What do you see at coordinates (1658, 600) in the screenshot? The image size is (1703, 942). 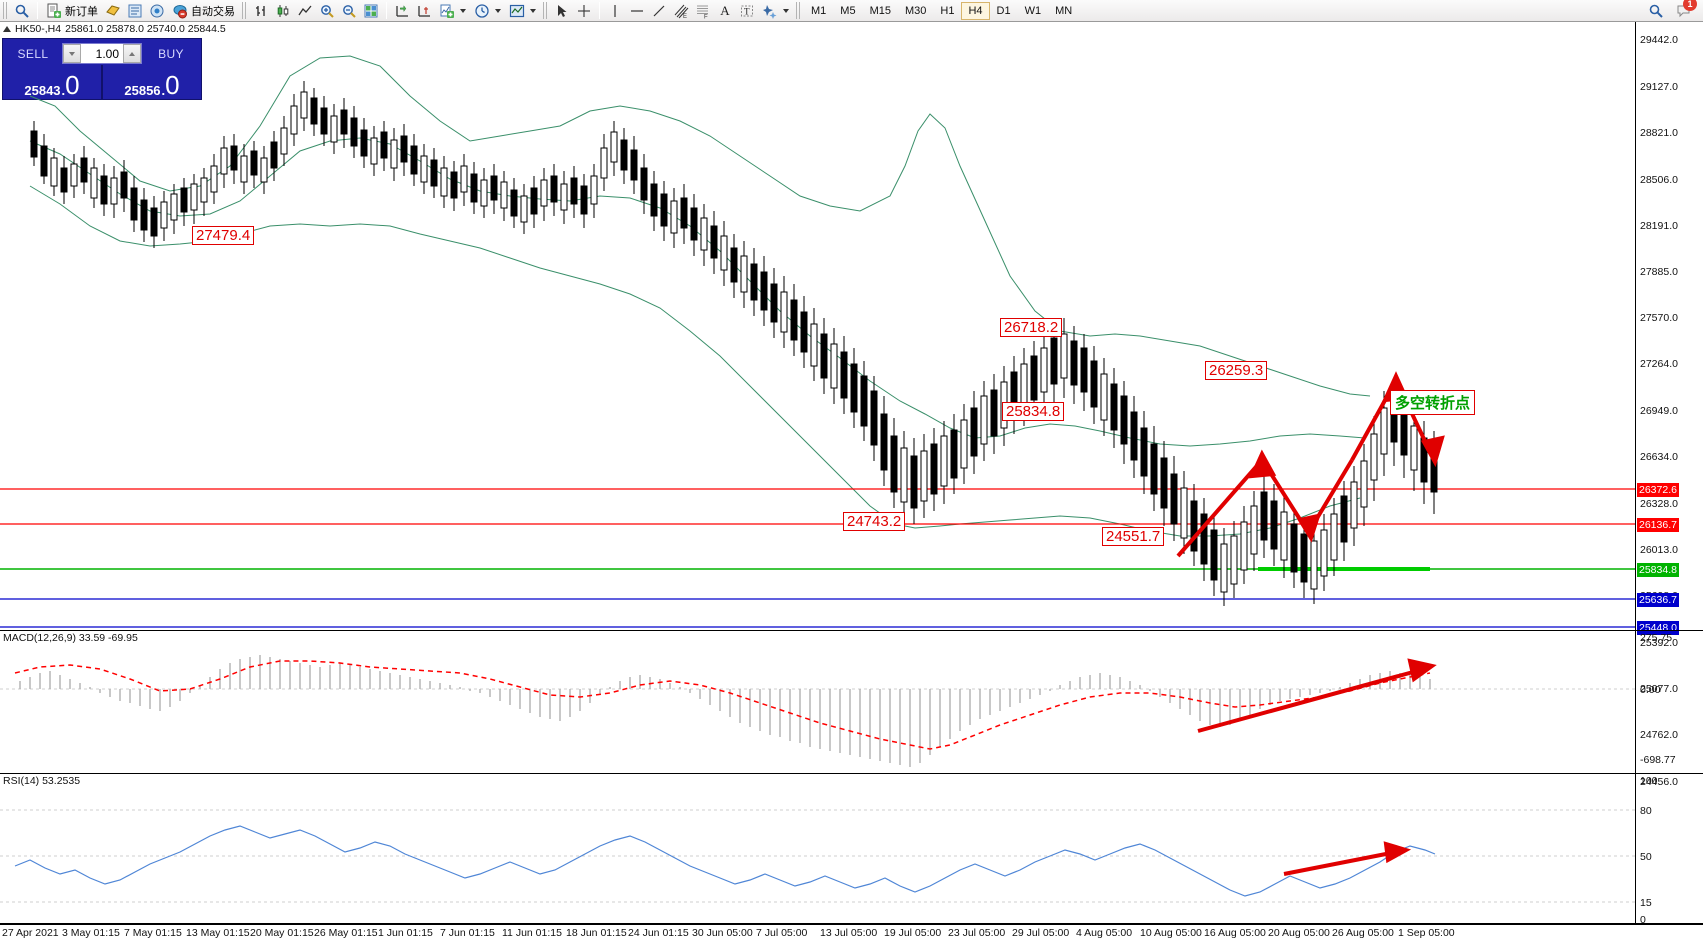 I see `price-label-25636: 25636.7` at bounding box center [1658, 600].